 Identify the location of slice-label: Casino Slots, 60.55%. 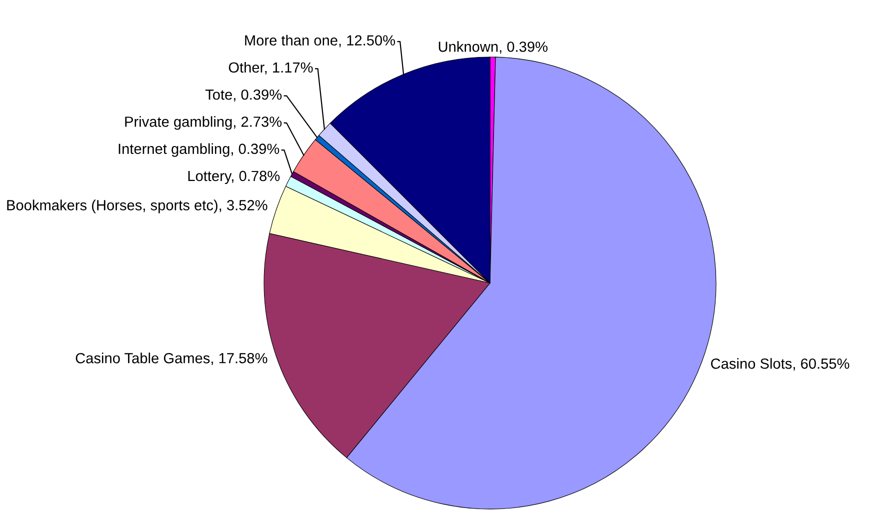
(780, 364).